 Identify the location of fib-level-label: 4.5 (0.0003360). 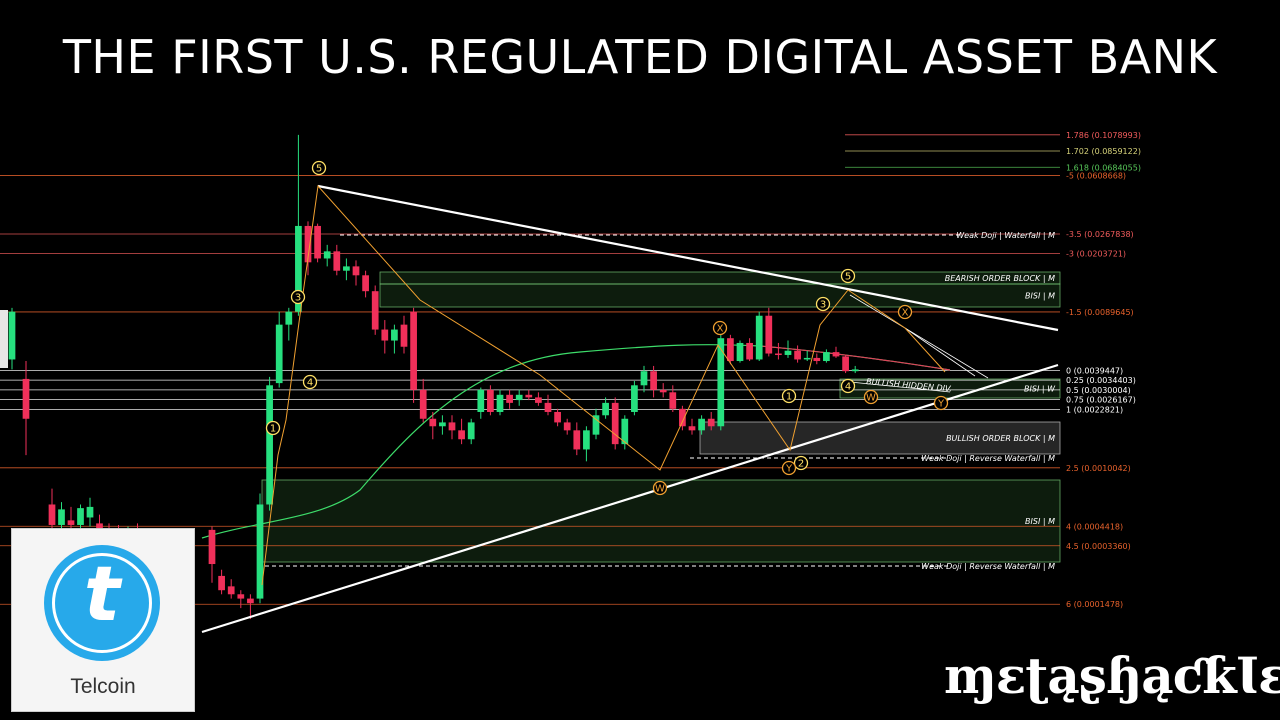
(1098, 546).